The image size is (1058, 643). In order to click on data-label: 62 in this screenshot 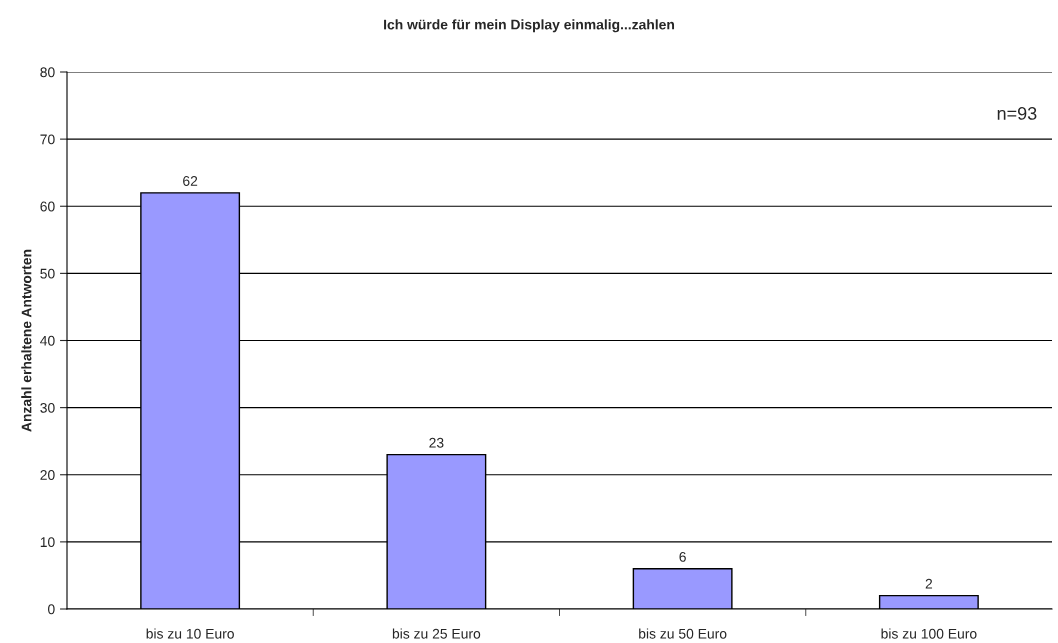, I will do `click(190, 181)`.